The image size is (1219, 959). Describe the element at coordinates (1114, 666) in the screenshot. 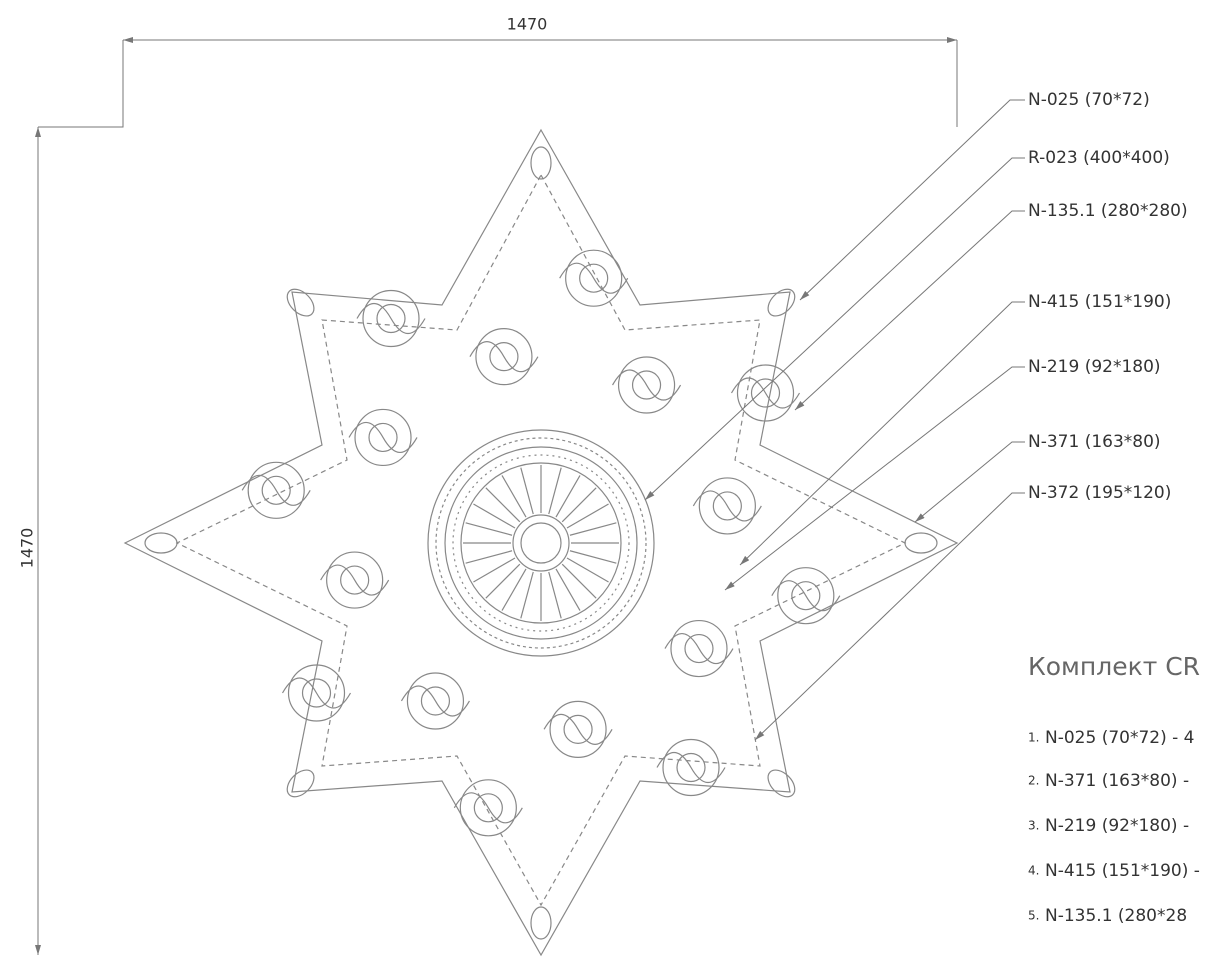

I see `kit-title: Комплект CR` at that location.